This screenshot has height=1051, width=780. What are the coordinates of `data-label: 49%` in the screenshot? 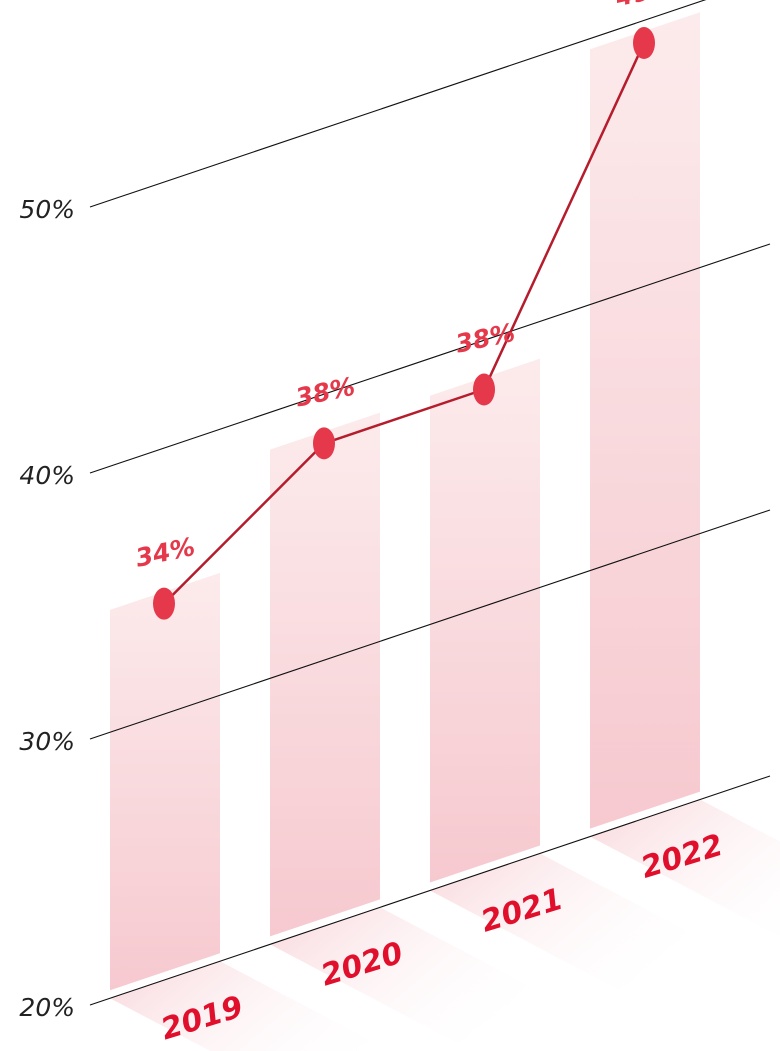 It's located at (645, 6).